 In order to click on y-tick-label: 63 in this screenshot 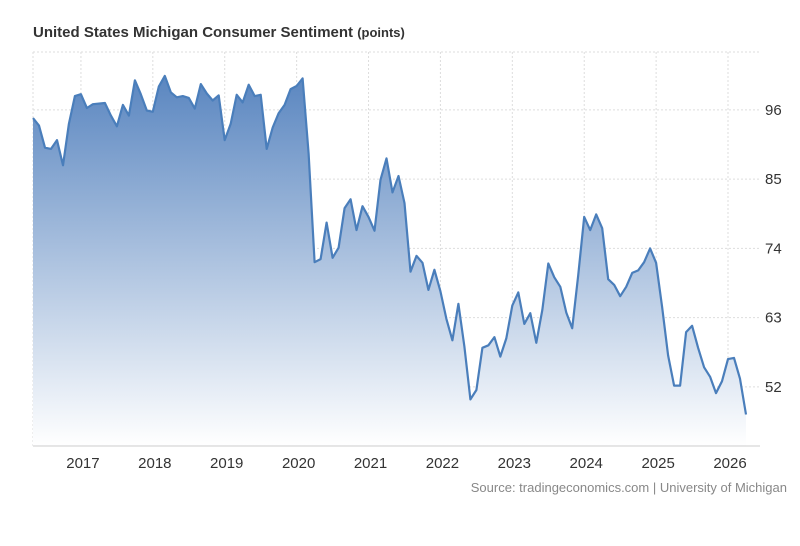, I will do `click(773, 318)`.